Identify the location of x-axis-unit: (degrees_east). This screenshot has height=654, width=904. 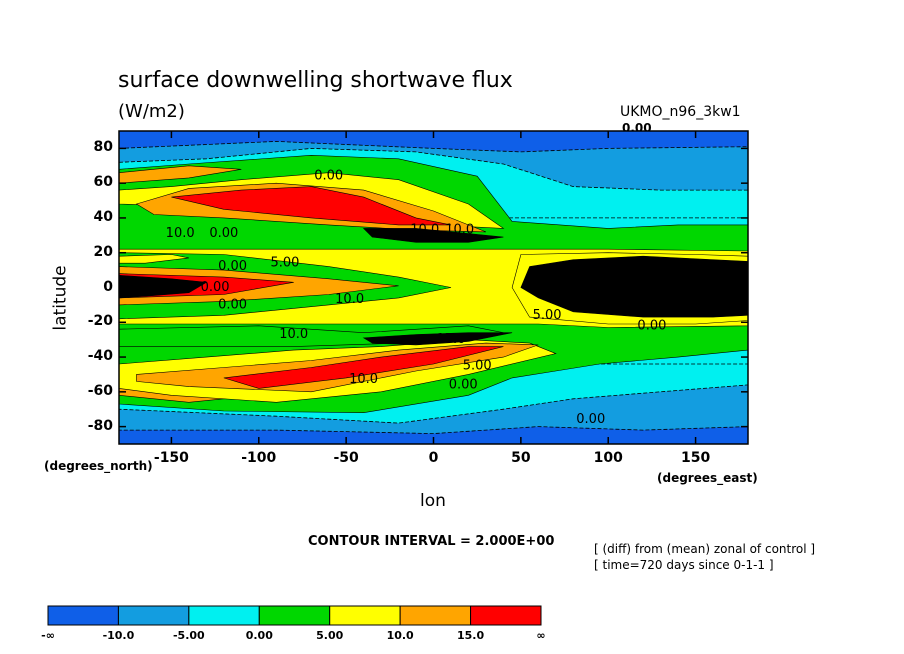
(707, 478).